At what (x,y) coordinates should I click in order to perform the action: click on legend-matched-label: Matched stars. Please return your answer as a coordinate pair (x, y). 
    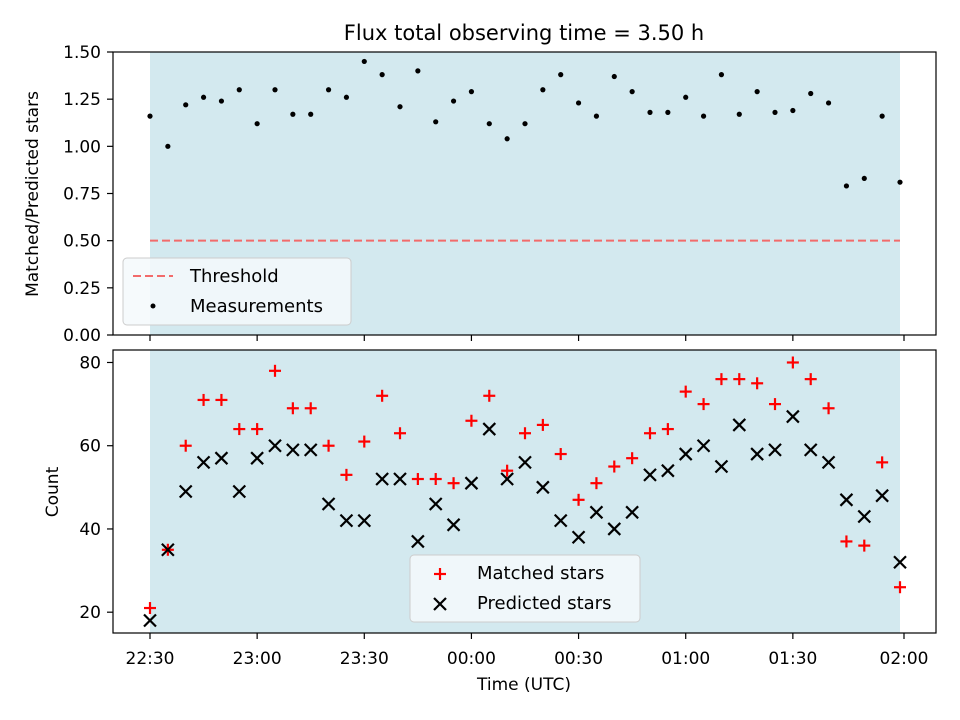
    Looking at the image, I should click on (540, 573).